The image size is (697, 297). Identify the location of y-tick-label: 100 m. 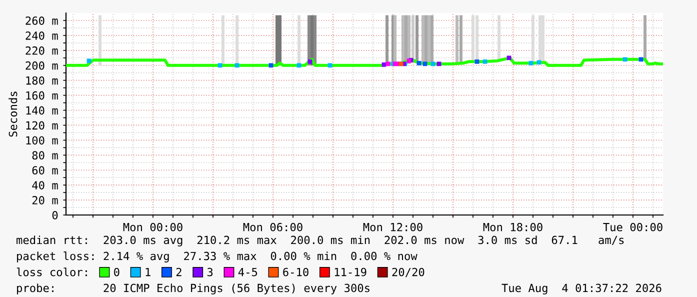
(42, 140).